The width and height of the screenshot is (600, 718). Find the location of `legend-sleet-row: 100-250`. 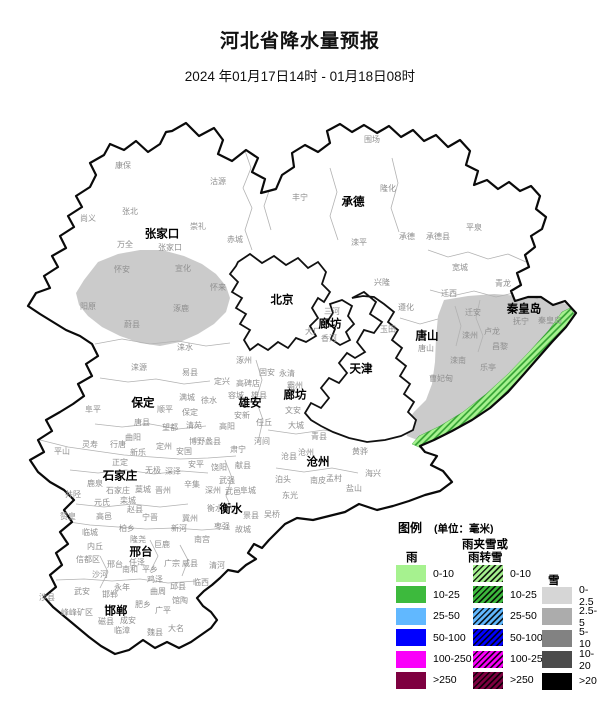

legend-sleet-row: 100-250 is located at coordinates (511, 659).